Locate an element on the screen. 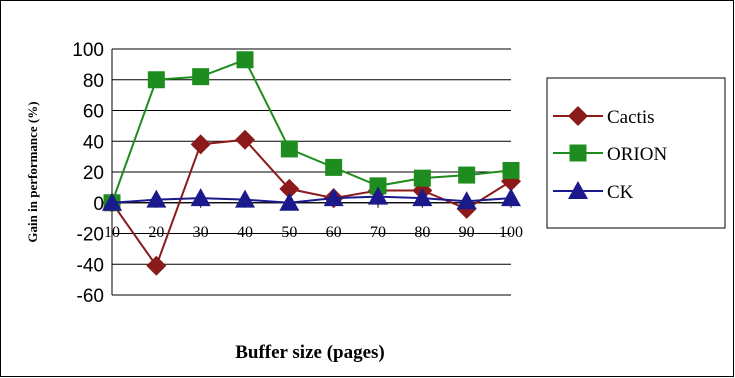 Image resolution: width=735 pixels, height=378 pixels. x-tick-label-2: 30 is located at coordinates (201, 232).